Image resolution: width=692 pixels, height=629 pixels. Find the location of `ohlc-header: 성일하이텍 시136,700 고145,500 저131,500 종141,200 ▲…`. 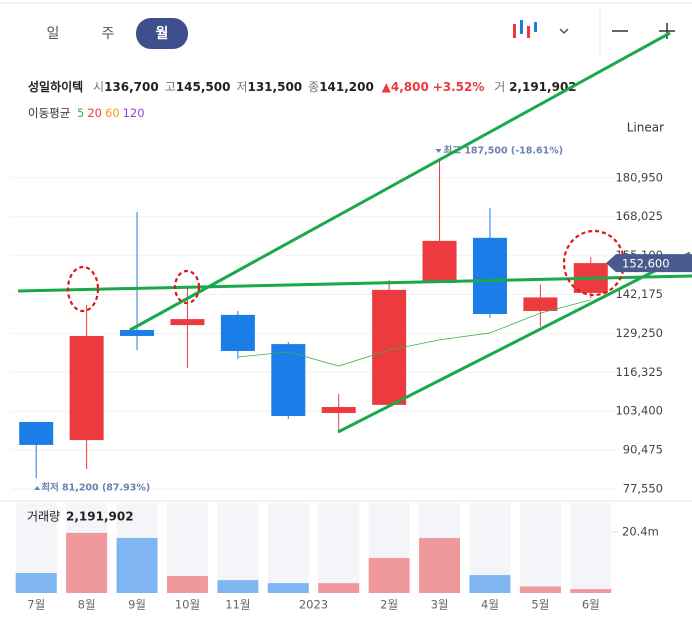

ohlc-header: 성일하이텍 시136,700 고145,500 저131,500 종141,200 ▲… is located at coordinates (302, 86).